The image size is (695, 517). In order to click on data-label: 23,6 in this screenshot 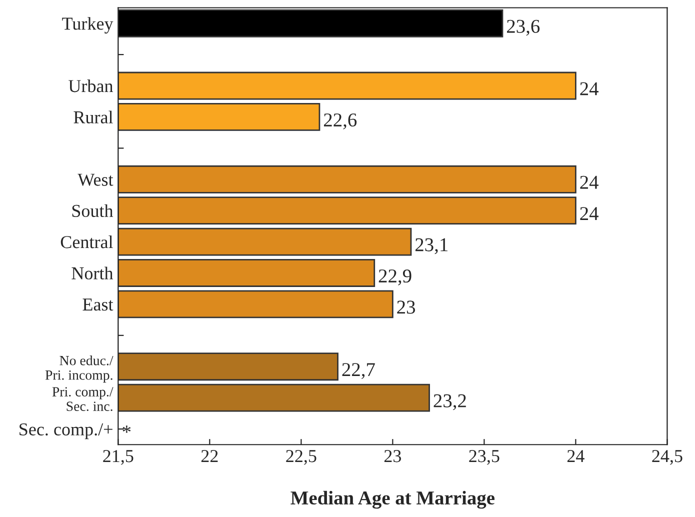, I will do `click(523, 28)`.